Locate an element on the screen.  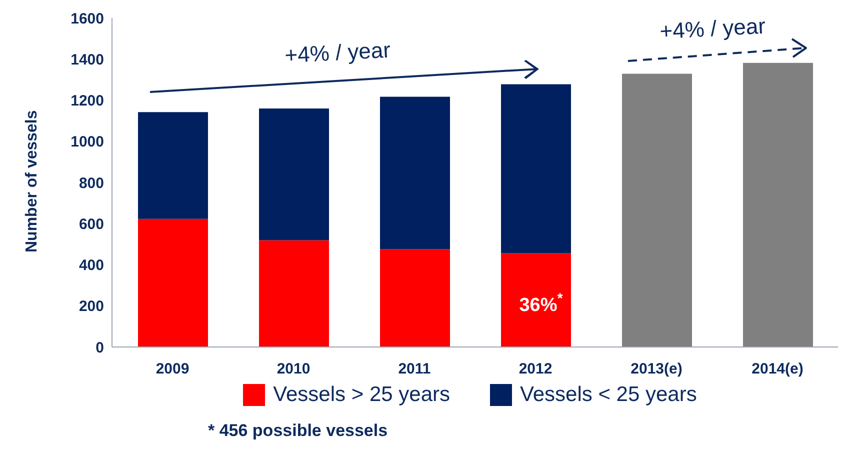
y-tick-label: 1000 is located at coordinates (87, 142).